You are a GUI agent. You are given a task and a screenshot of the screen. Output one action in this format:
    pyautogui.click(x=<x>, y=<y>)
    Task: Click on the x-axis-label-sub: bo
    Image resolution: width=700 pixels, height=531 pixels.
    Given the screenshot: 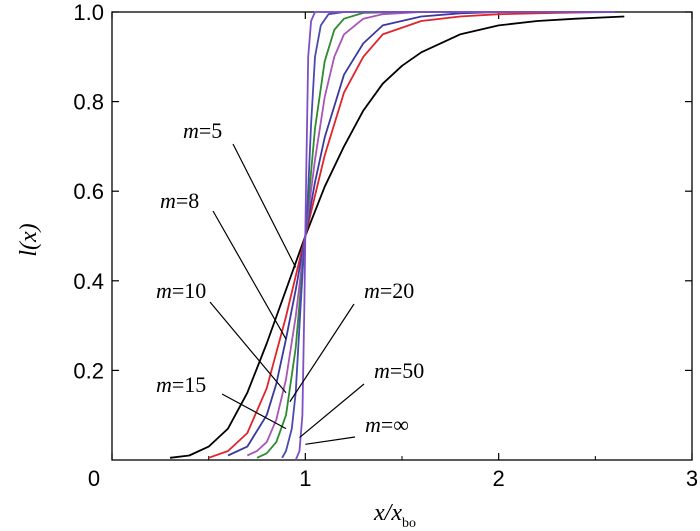 What is the action you would take?
    pyautogui.click(x=409, y=523)
    